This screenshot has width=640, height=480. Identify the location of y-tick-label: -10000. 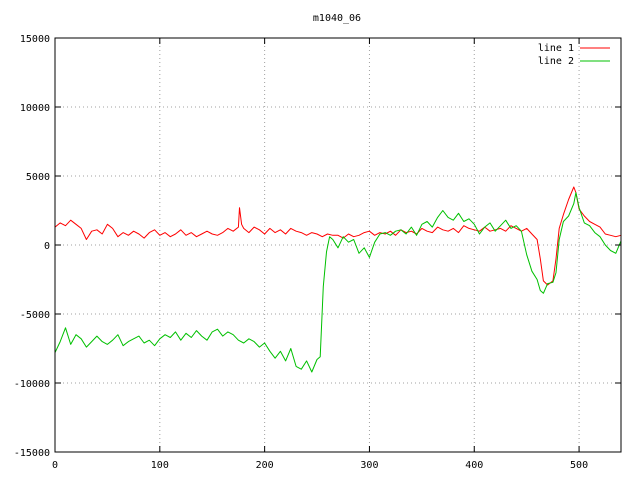
(32, 384).